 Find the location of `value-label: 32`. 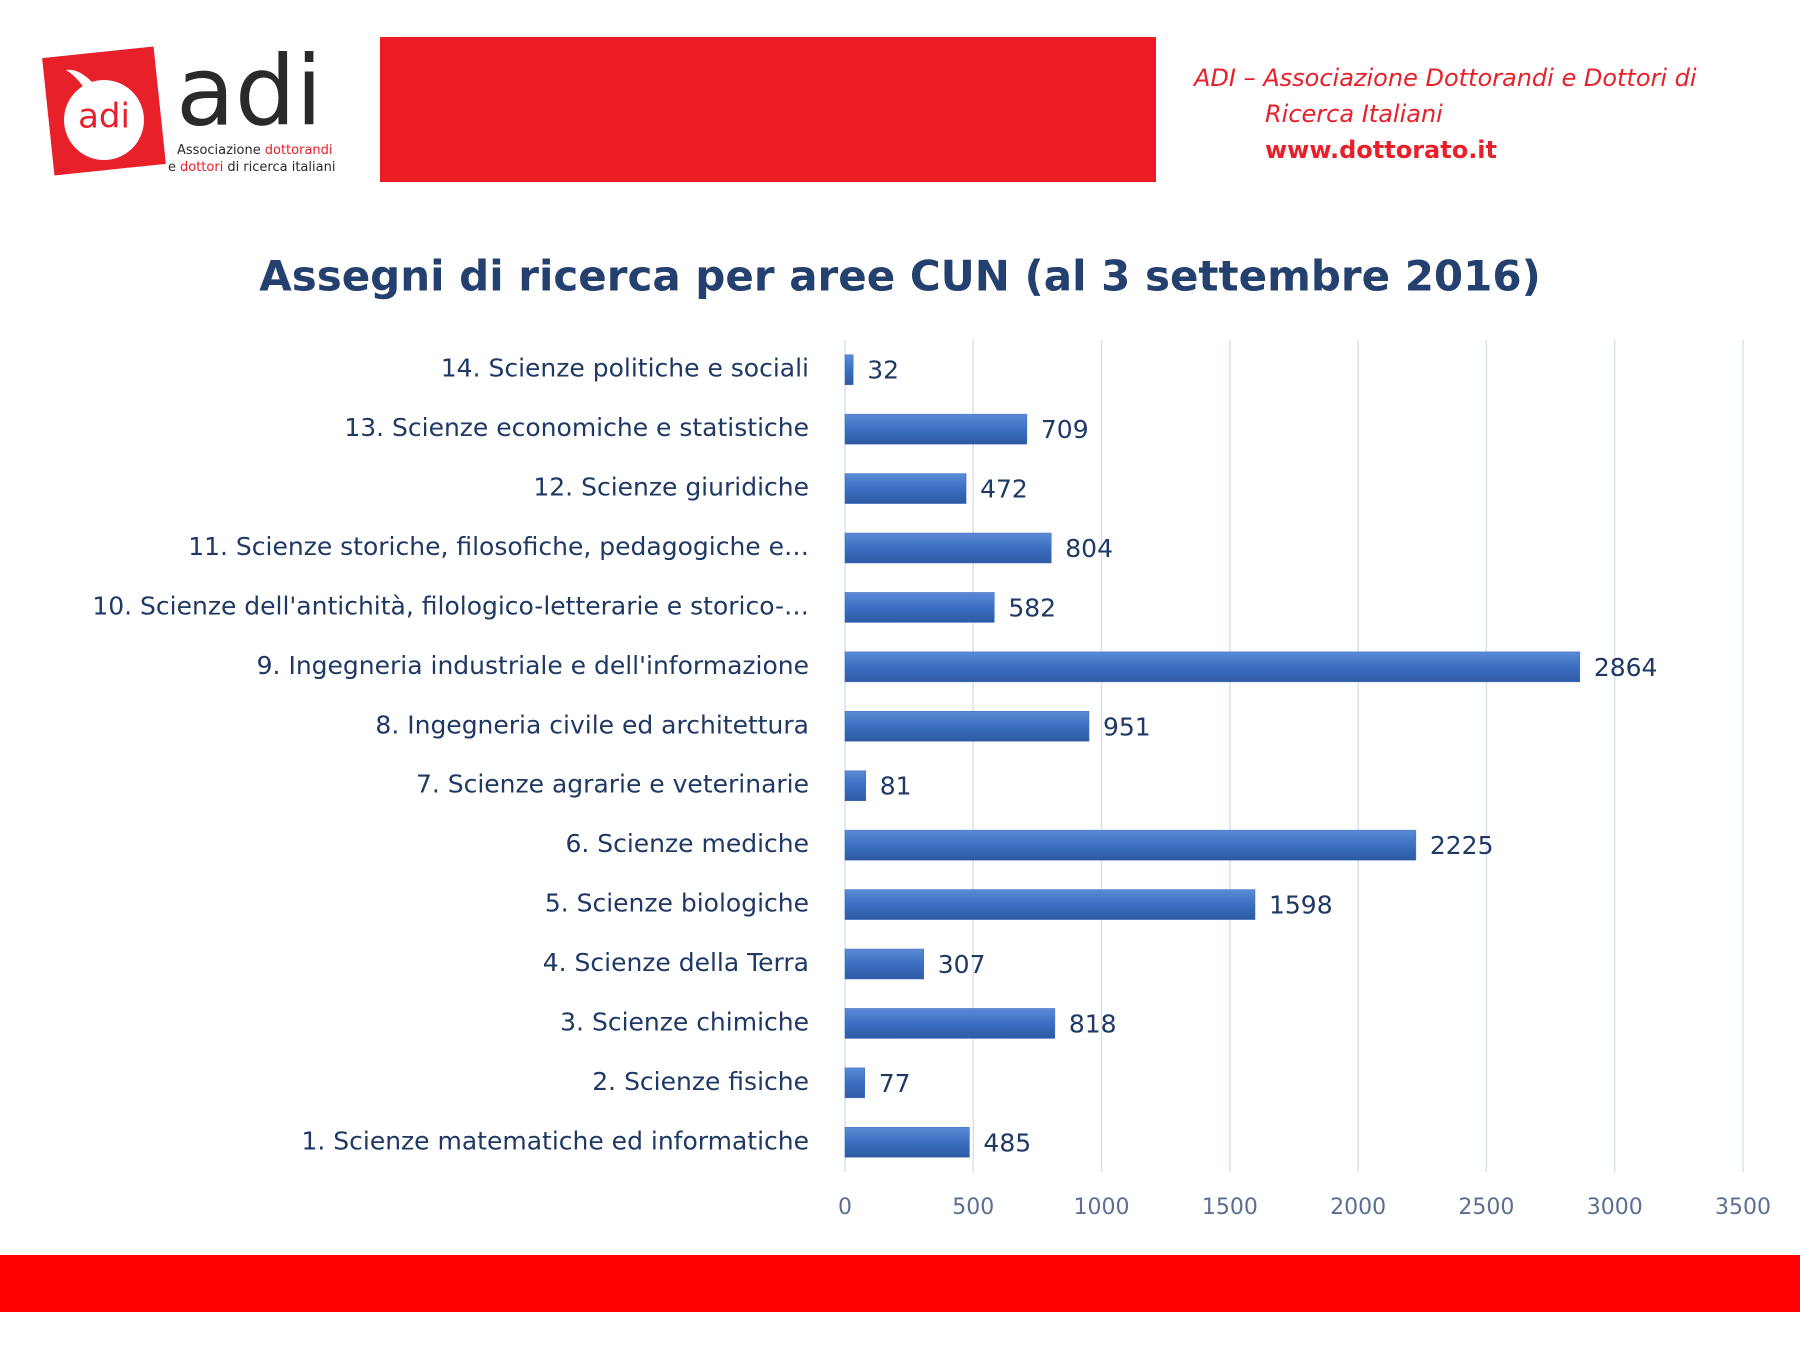

value-label: 32 is located at coordinates (883, 370).